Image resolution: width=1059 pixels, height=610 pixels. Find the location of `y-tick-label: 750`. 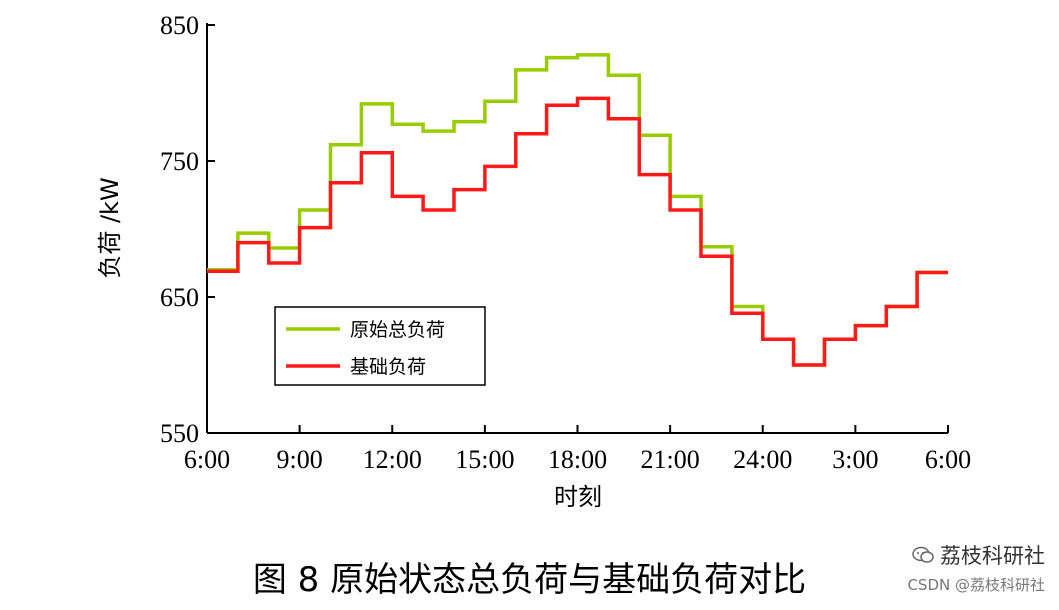

y-tick-label: 750 is located at coordinates (179, 161).